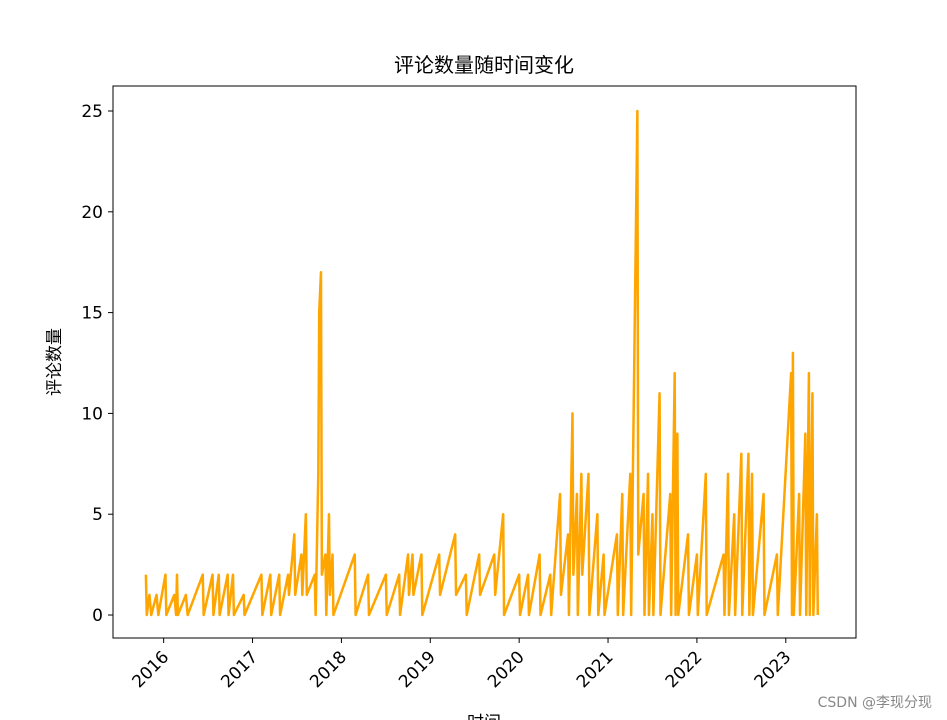 This screenshot has width=947, height=720. Describe the element at coordinates (484, 716) in the screenshot. I see `x-axis-label: 时间` at that location.